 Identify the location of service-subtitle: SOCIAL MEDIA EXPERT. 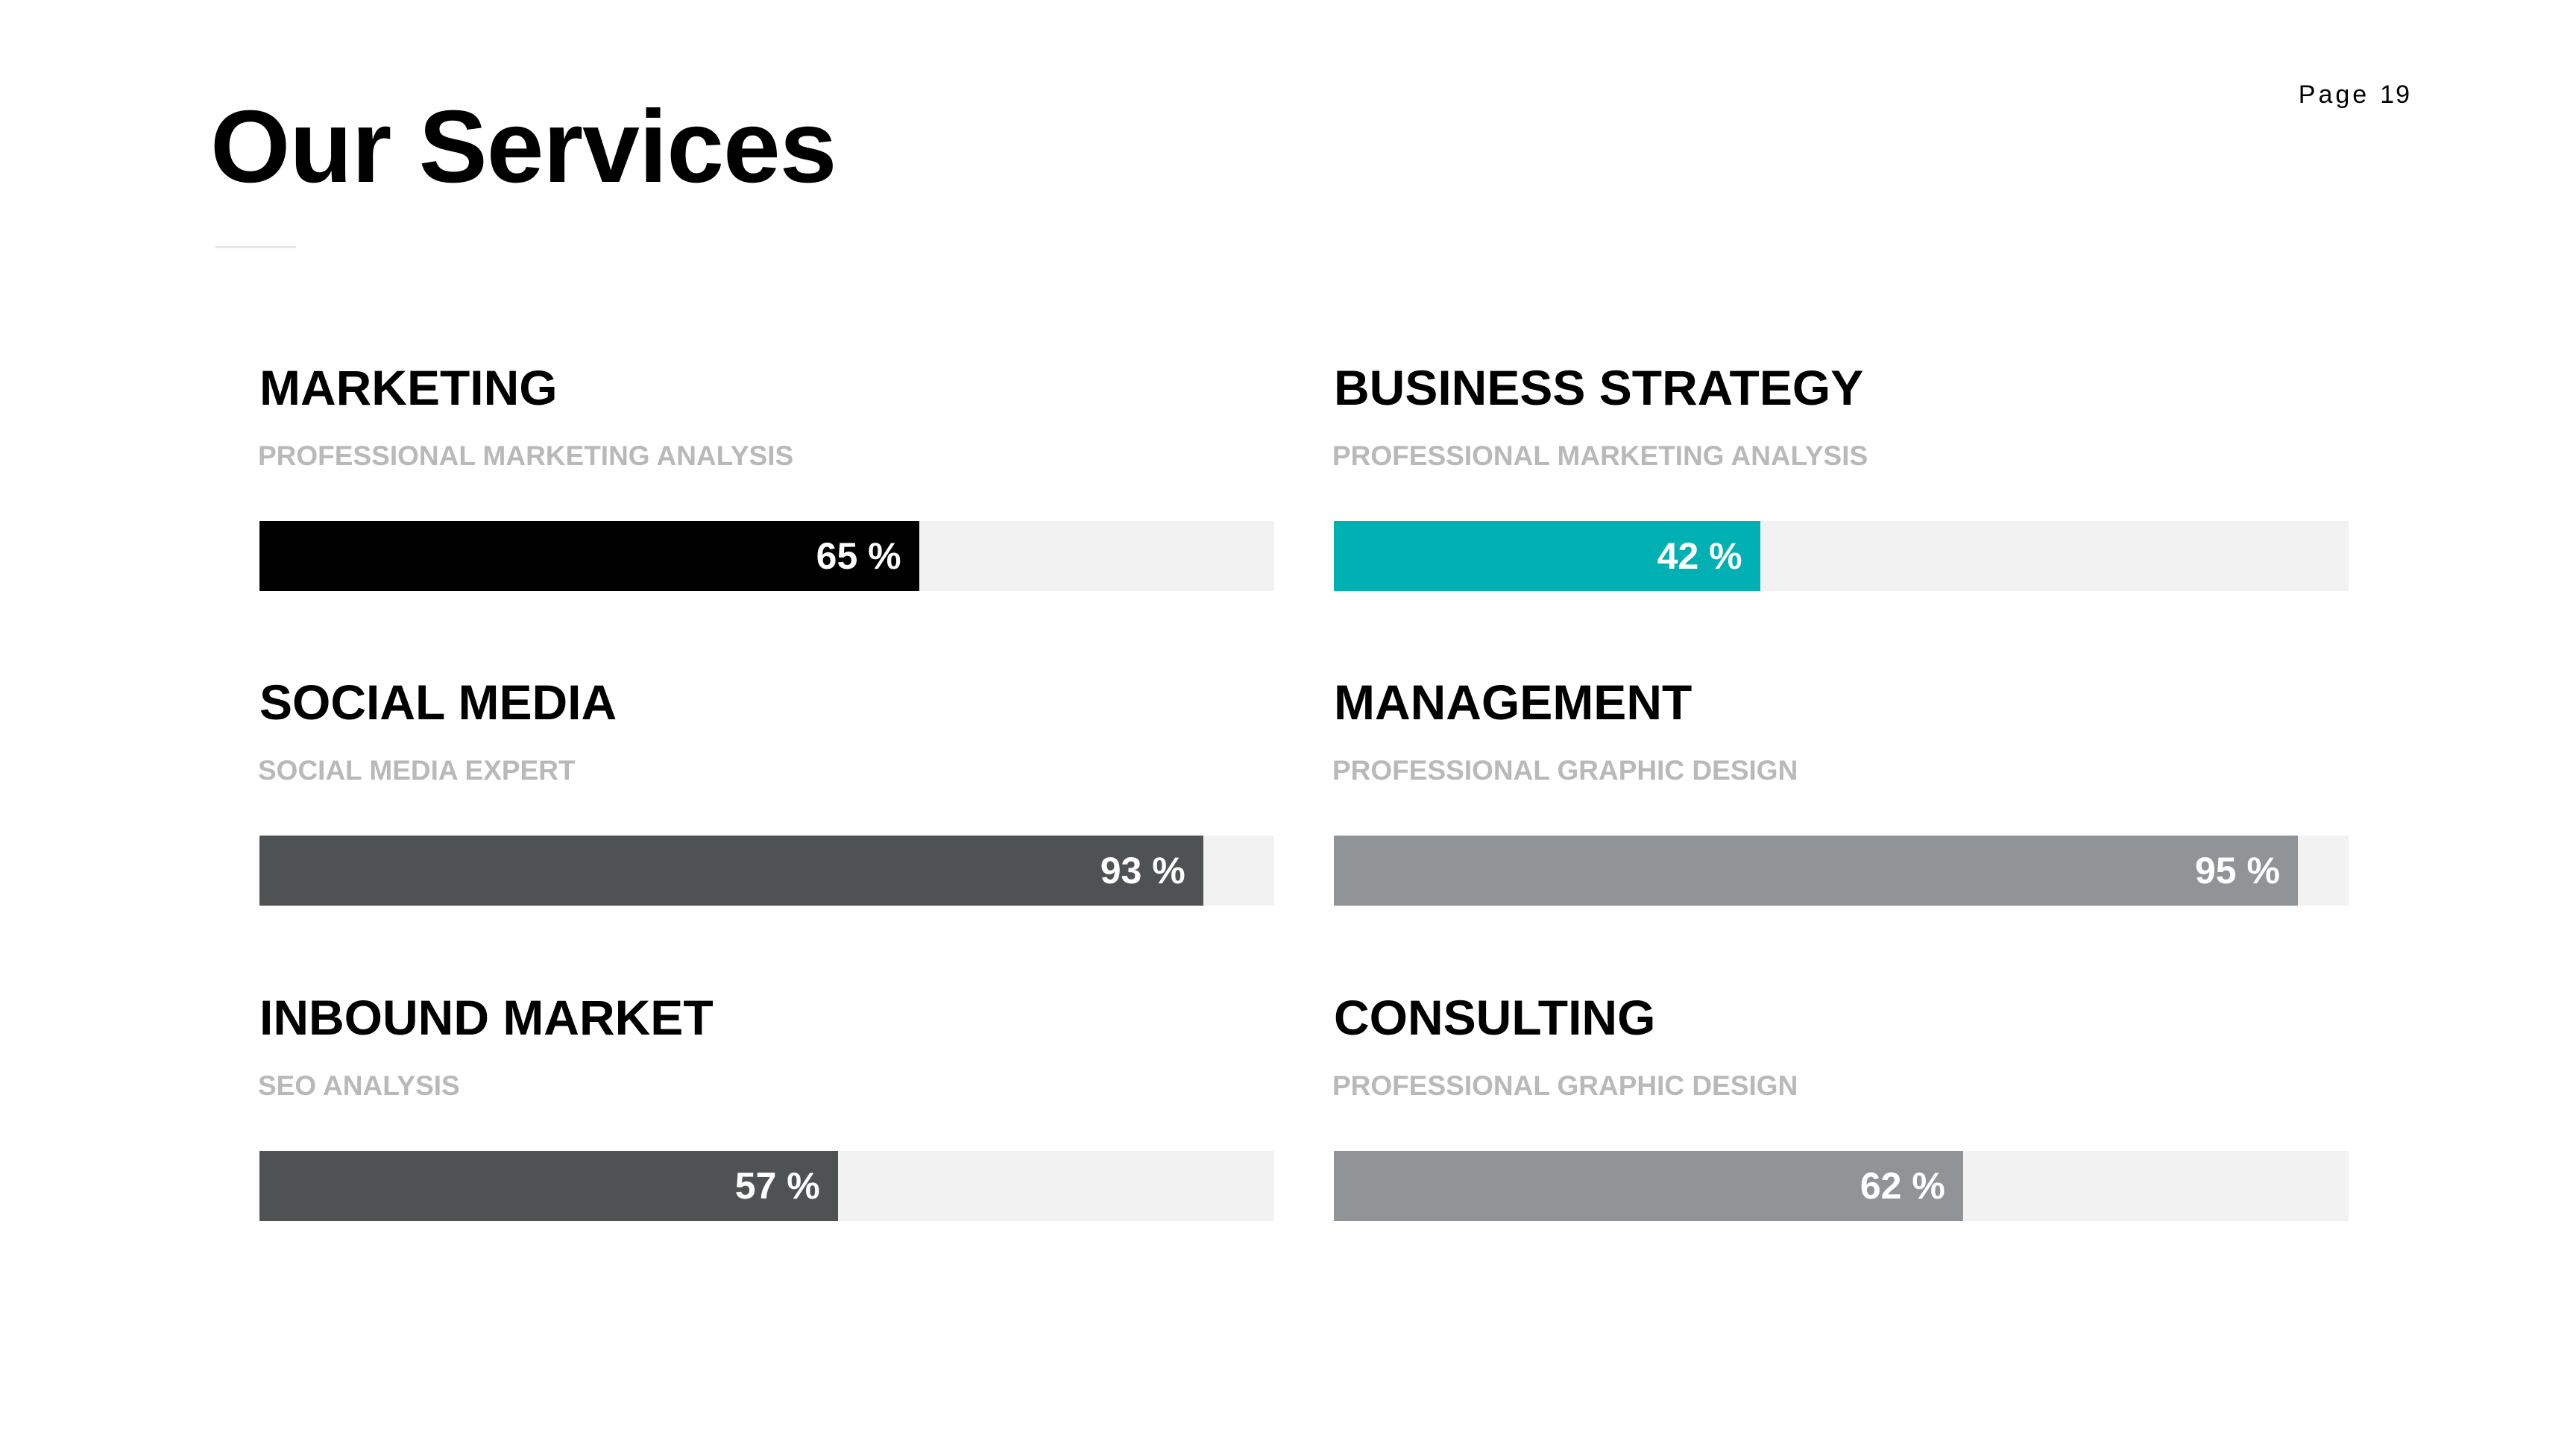
(417, 770).